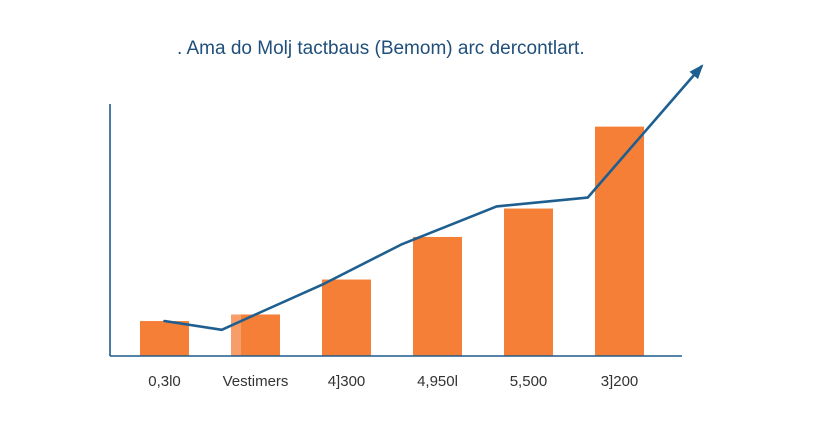 This screenshot has width=832, height=448. Describe the element at coordinates (529, 381) in the screenshot. I see `x-tick-label-5: 5,500` at that location.